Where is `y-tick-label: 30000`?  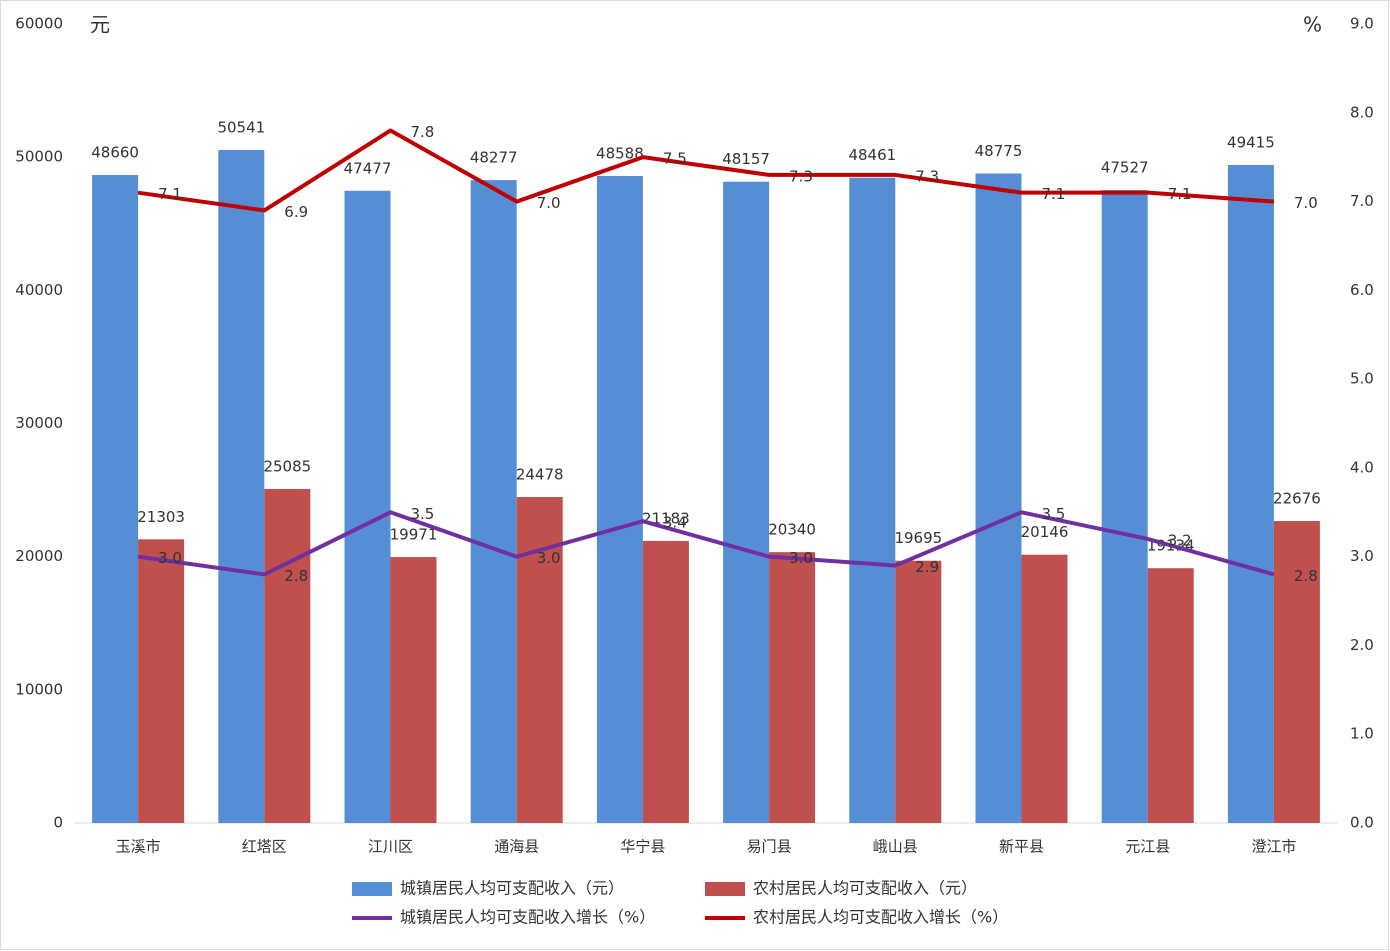
y-tick-label: 30000 is located at coordinates (39, 423).